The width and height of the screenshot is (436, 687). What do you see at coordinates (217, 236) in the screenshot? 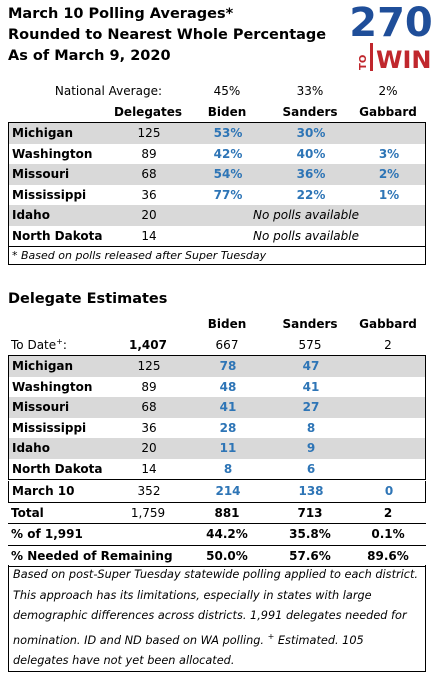
I see `table-row: North Dakota 14 No polls available` at bounding box center [217, 236].